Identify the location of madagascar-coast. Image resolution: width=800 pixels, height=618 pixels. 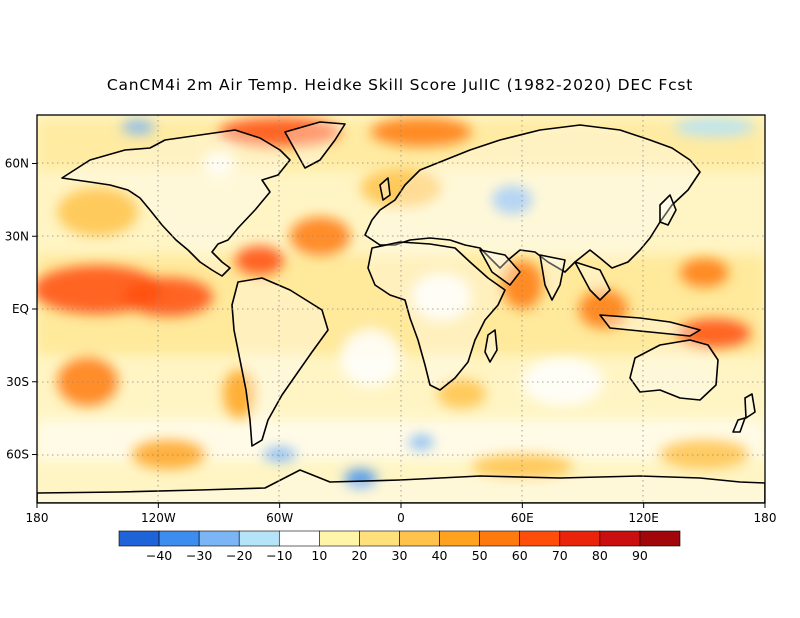
(491, 346).